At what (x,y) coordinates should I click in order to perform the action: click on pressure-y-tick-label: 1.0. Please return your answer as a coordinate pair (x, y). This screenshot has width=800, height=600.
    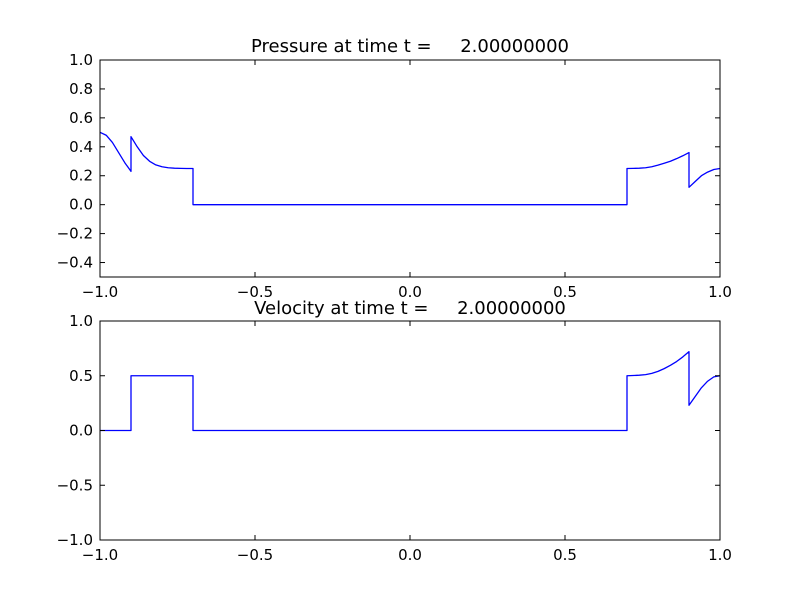
    Looking at the image, I should click on (81, 60).